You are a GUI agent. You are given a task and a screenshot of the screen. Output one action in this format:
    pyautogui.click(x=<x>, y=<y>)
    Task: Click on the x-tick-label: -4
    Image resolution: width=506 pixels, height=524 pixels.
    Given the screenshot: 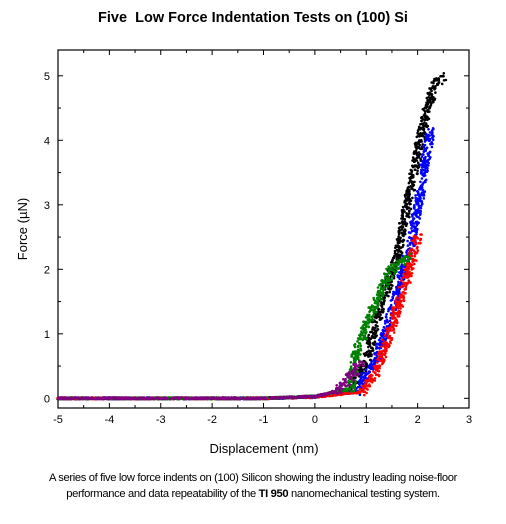 What is the action you would take?
    pyautogui.click(x=109, y=420)
    